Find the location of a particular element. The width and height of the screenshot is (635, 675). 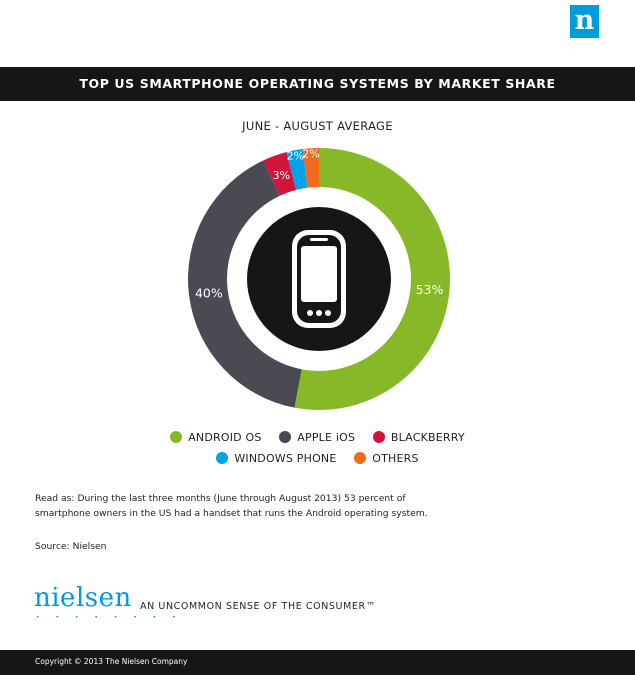

legend-row-2: WINDOWS PHONE OTHERS is located at coordinates (317, 458).